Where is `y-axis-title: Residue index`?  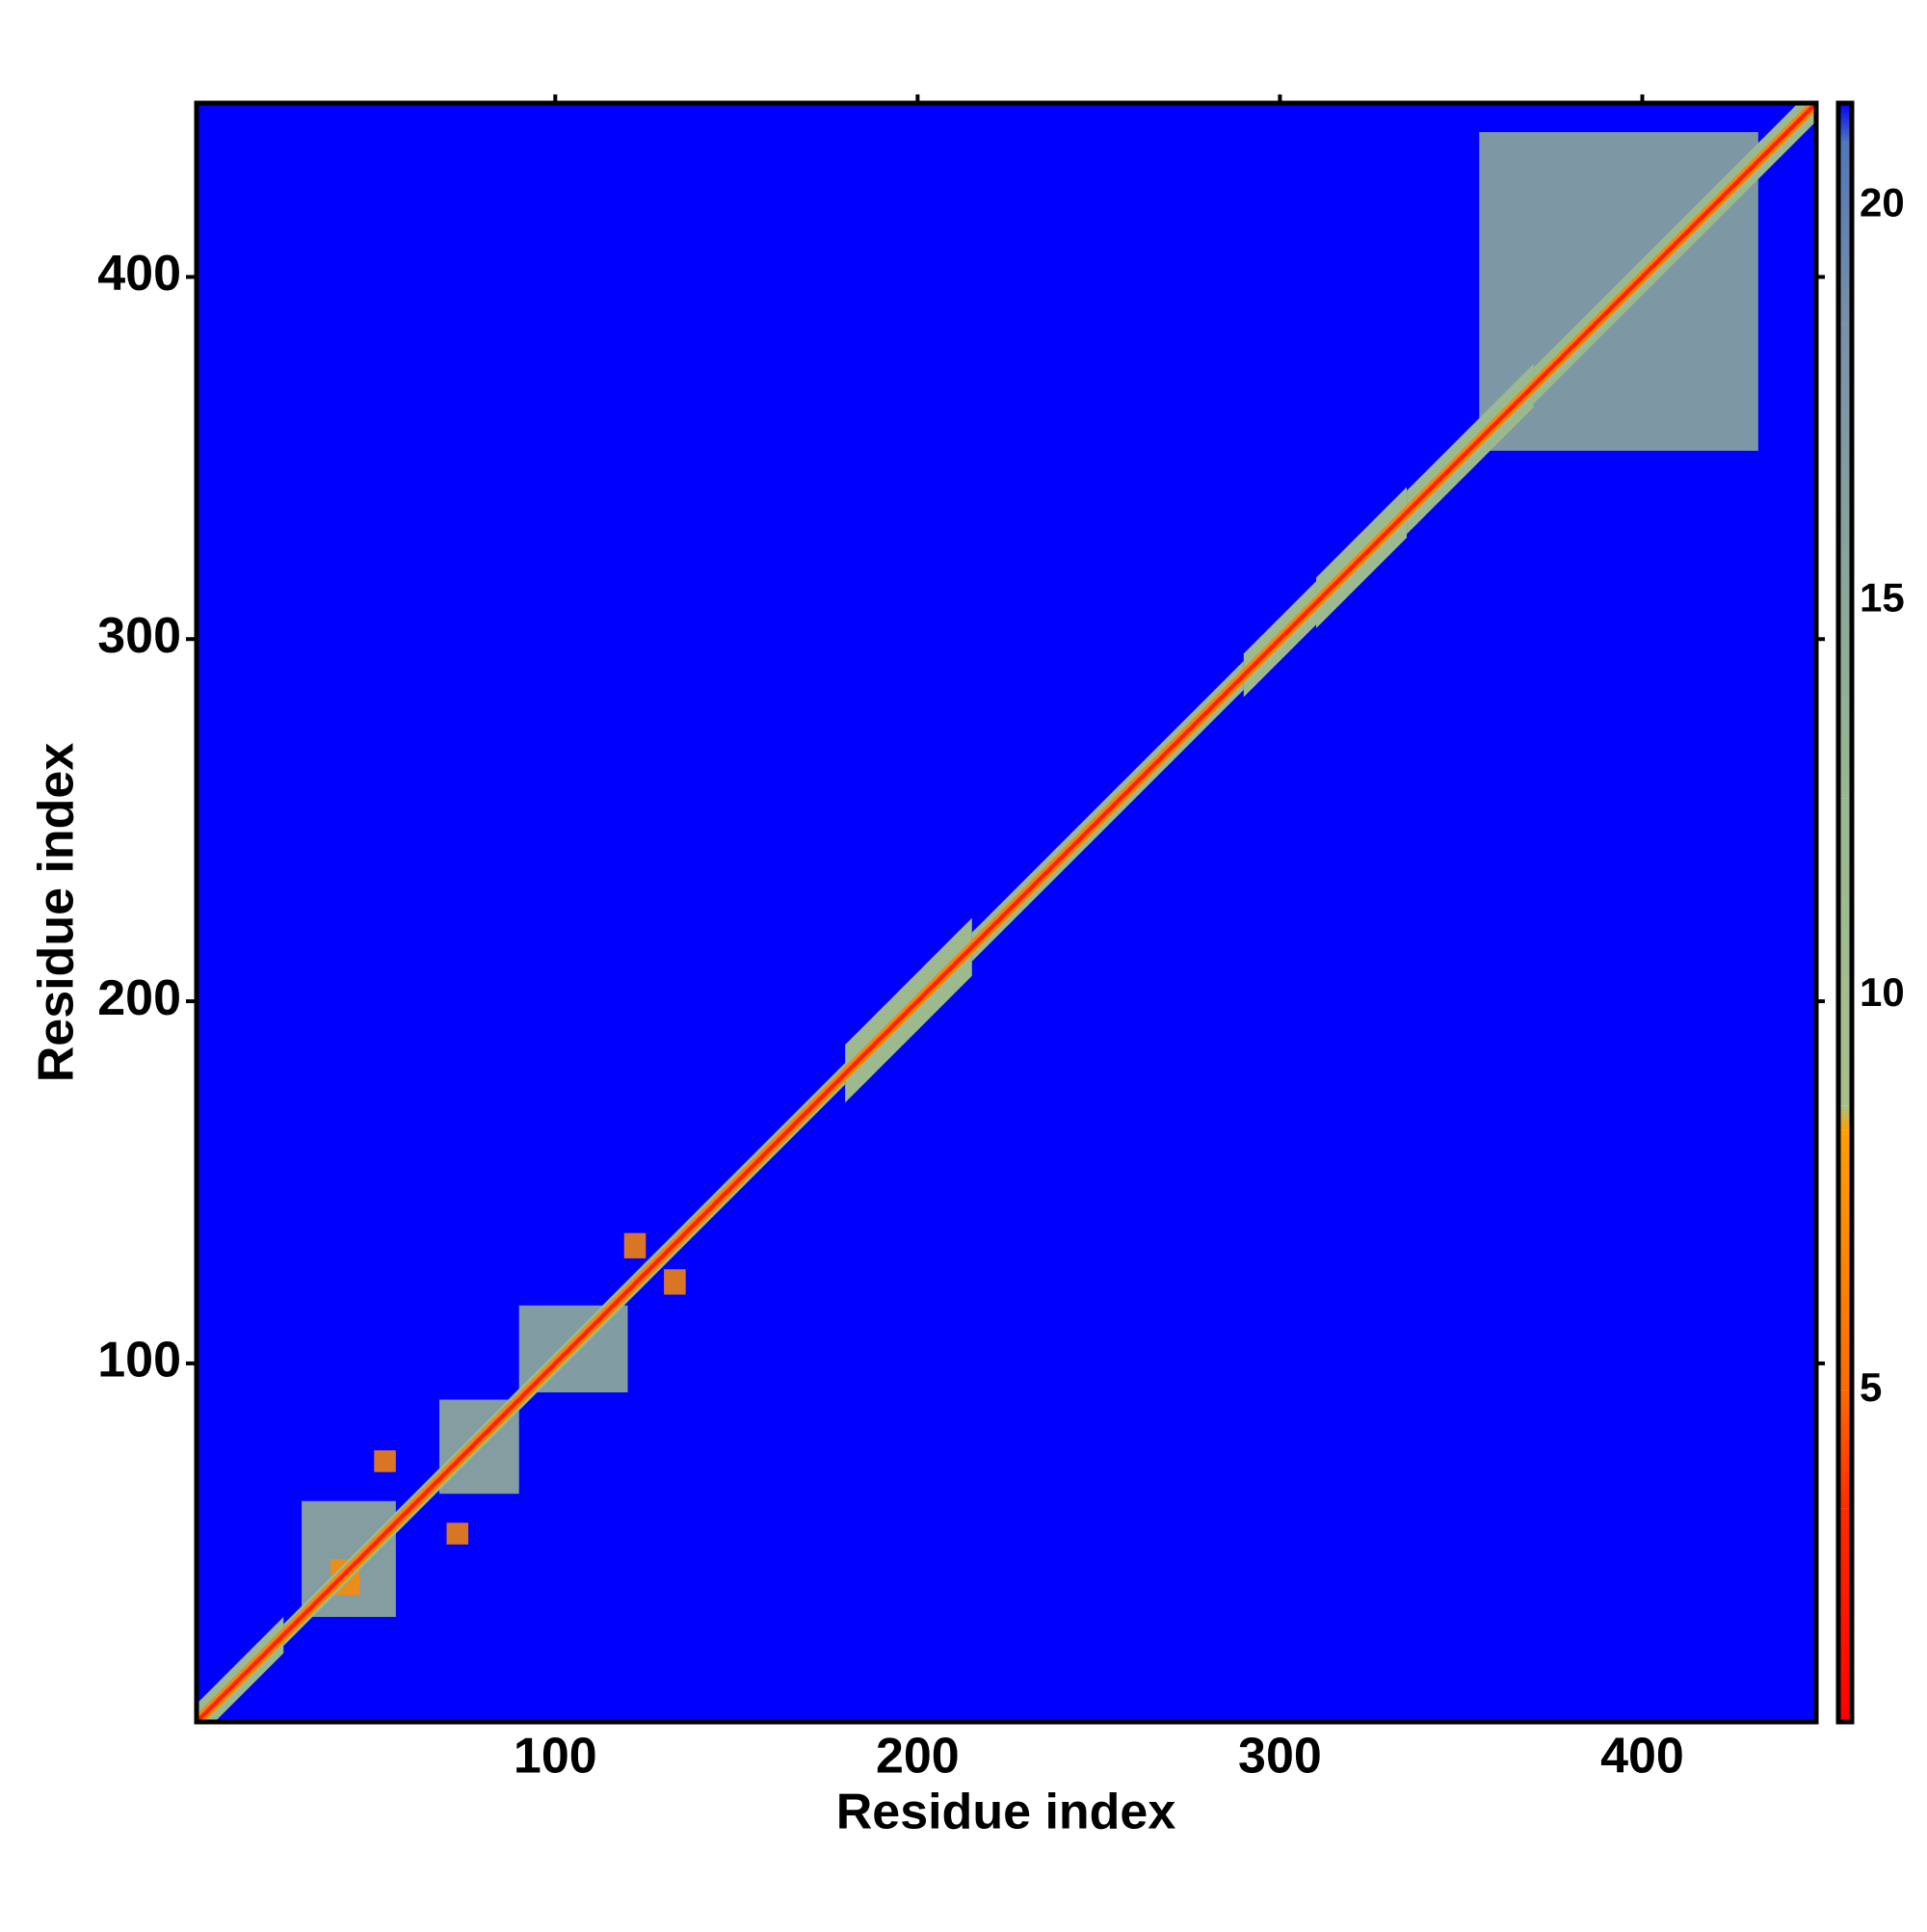
y-axis-title: Residue index is located at coordinates (57, 913).